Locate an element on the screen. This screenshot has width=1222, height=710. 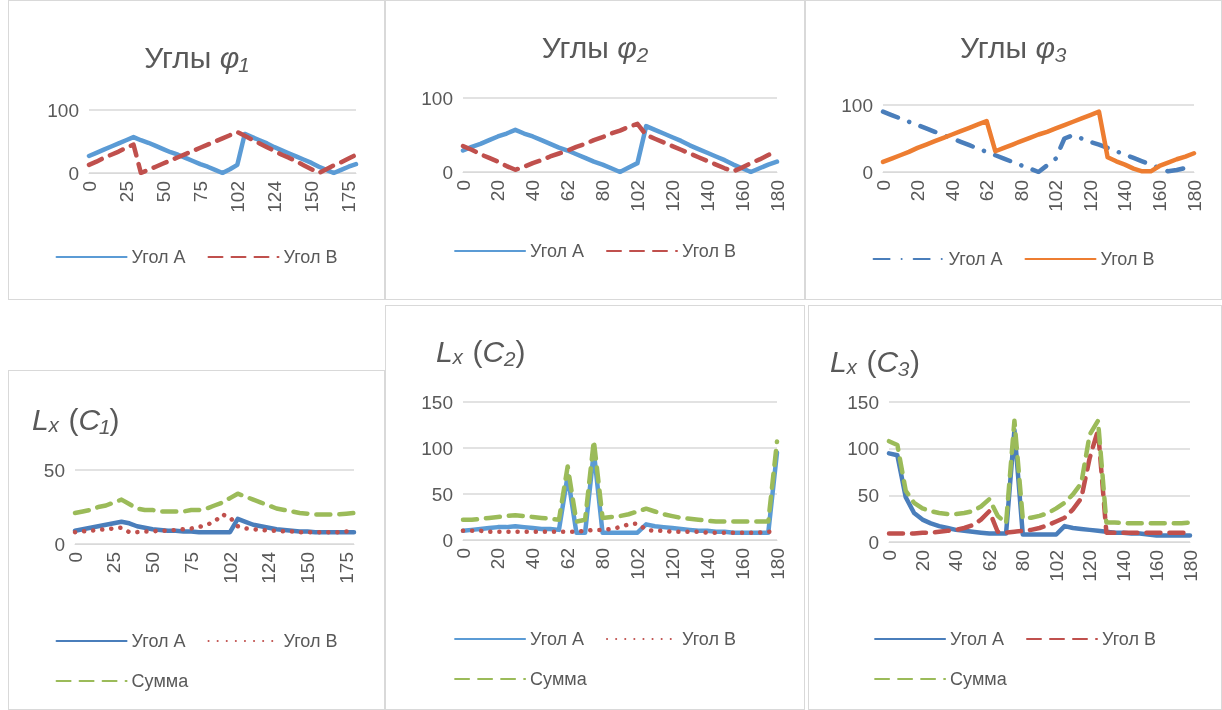
chart-title: Углы φ₂ is located at coordinates (595, 47).